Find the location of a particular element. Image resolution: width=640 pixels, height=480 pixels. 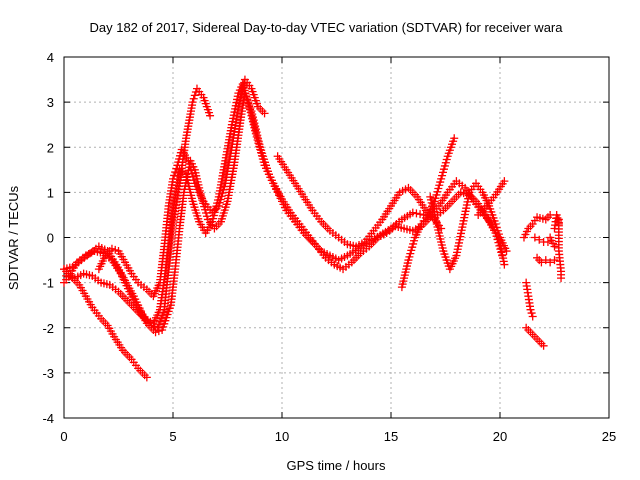

x-tick-label: 20 is located at coordinates (500, 436).